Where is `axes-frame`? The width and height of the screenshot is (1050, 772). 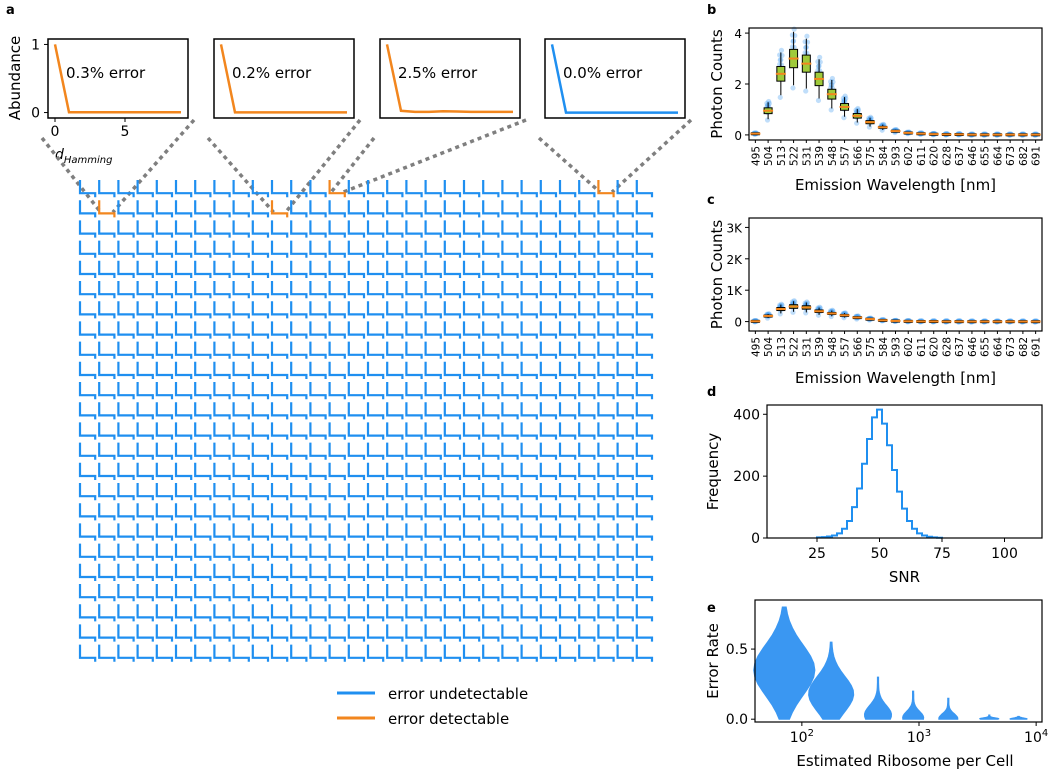
axes-frame is located at coordinates (898, 661).